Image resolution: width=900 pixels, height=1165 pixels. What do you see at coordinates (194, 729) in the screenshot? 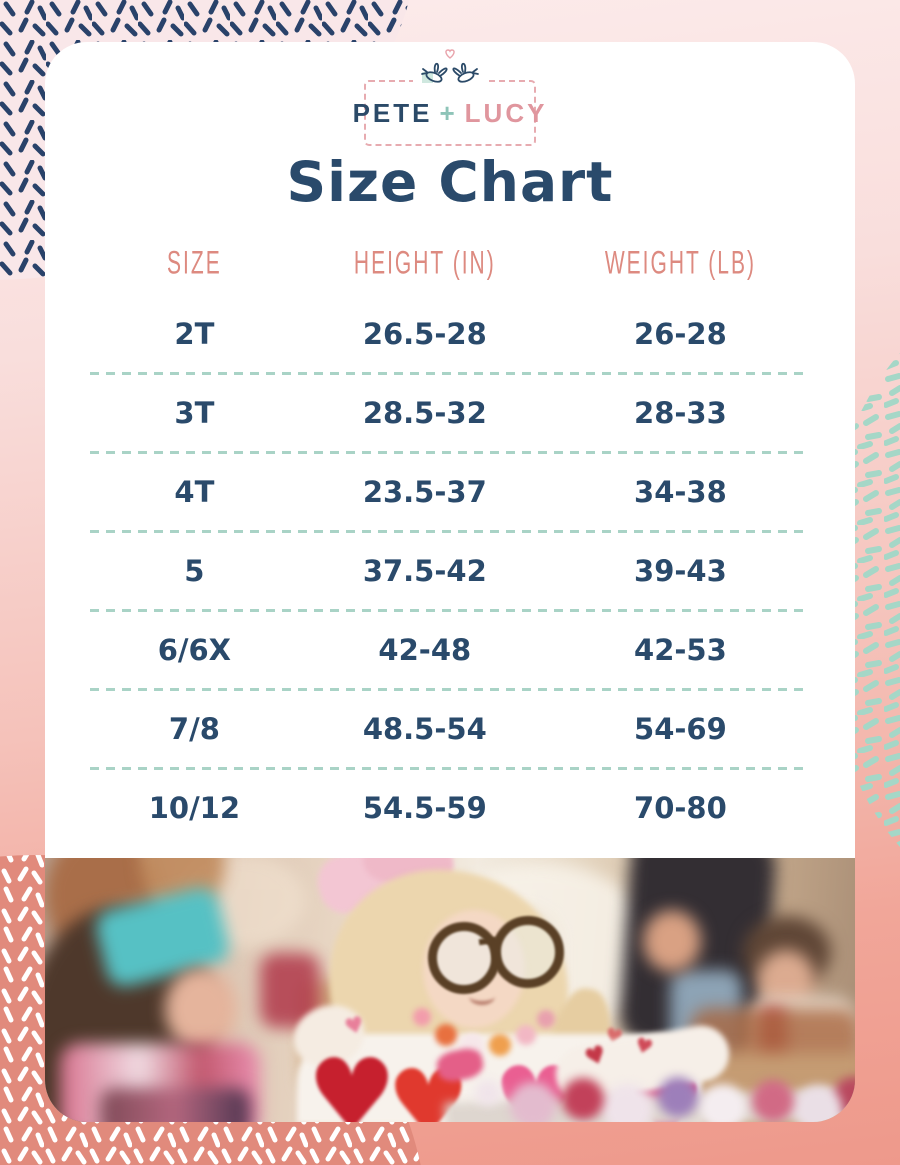
I see `size-cell: 7/8` at bounding box center [194, 729].